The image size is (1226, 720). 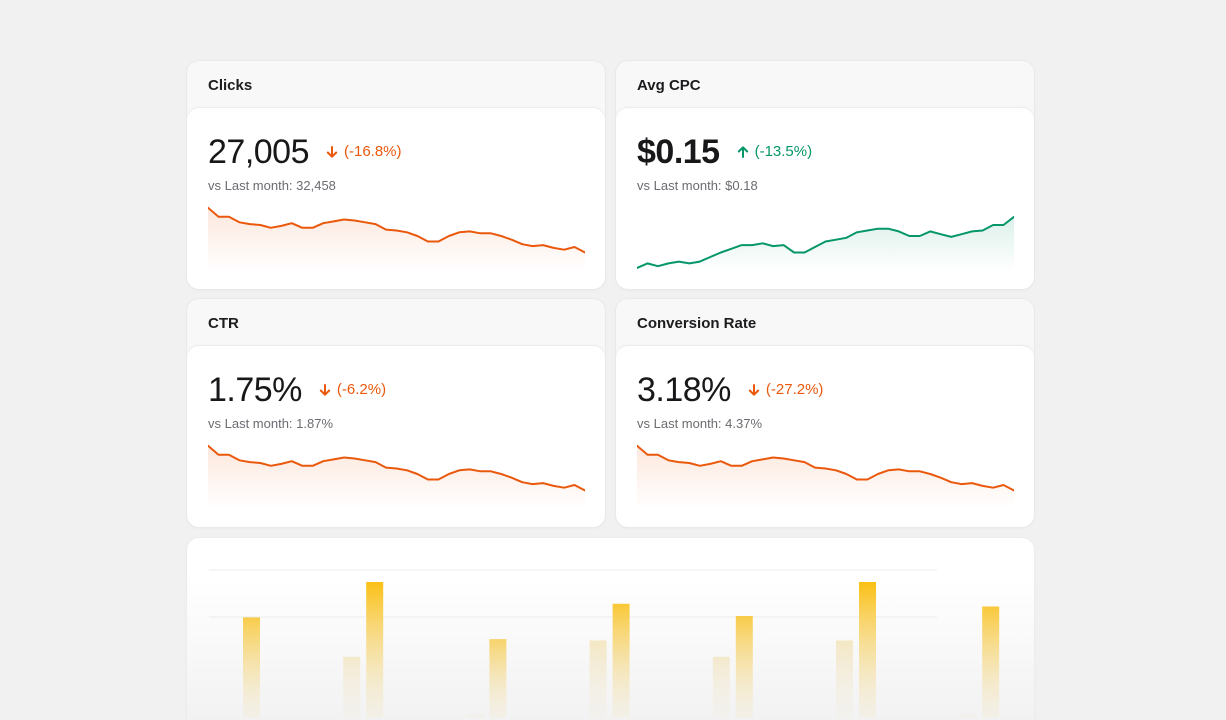 I want to click on arrow-up-icon, so click(x=742, y=152).